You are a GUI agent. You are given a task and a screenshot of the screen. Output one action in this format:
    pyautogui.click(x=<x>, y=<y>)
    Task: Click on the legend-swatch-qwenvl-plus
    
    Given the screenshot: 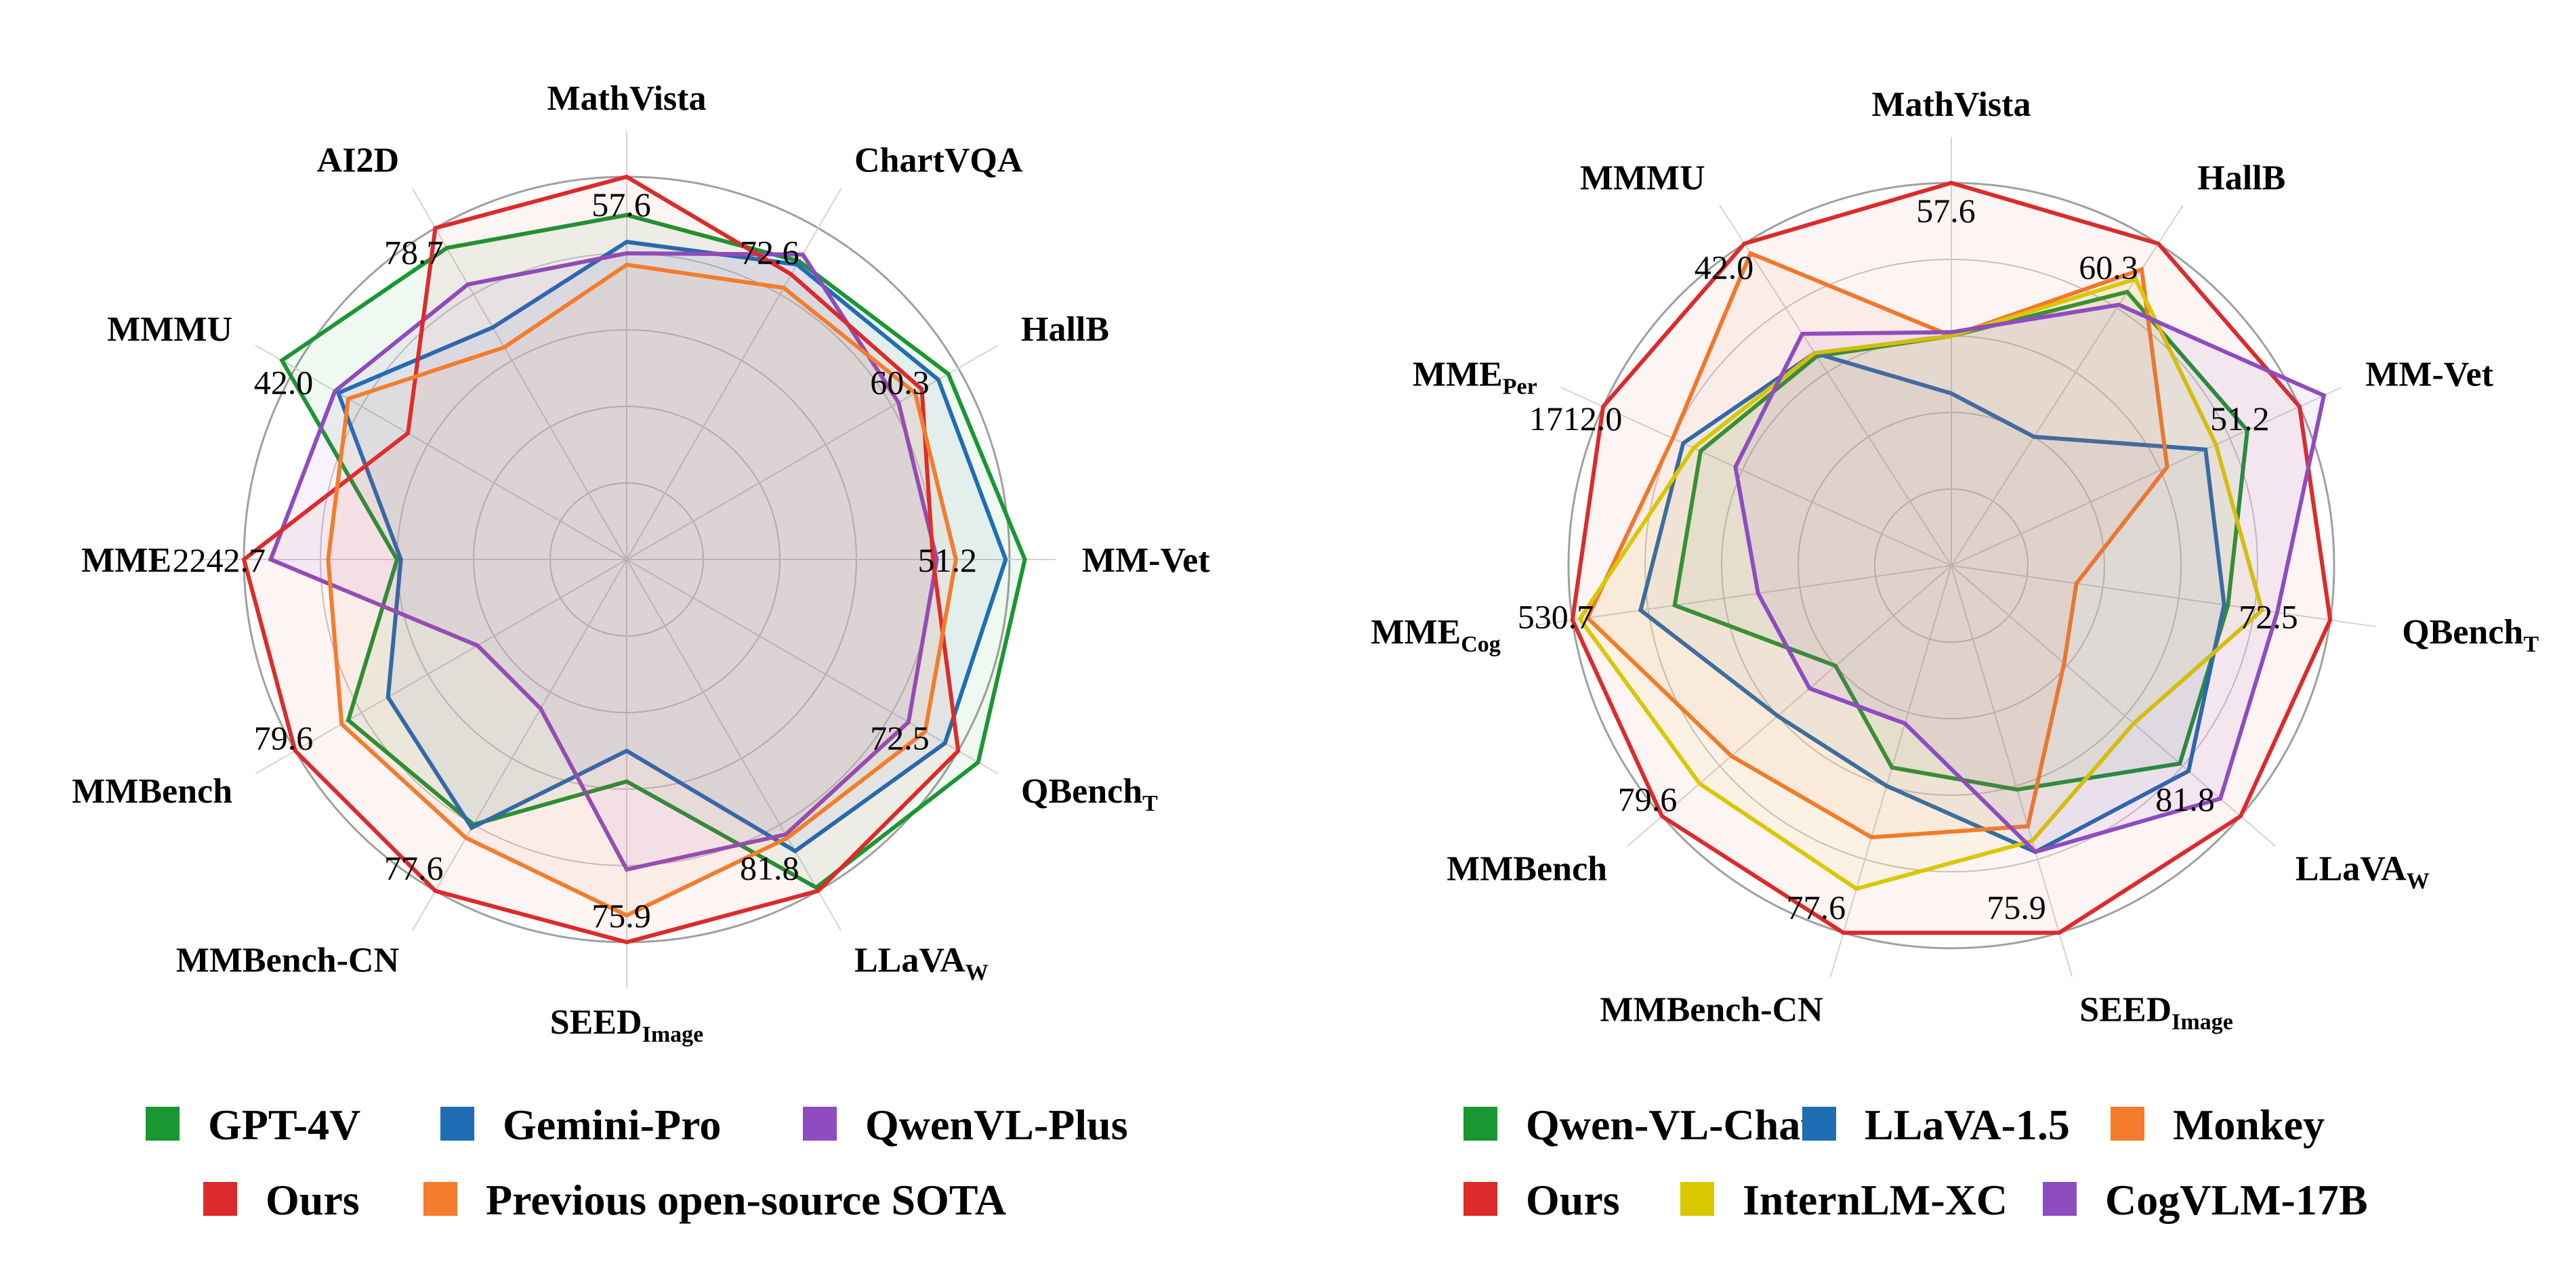 What is the action you would take?
    pyautogui.click(x=820, y=1124)
    